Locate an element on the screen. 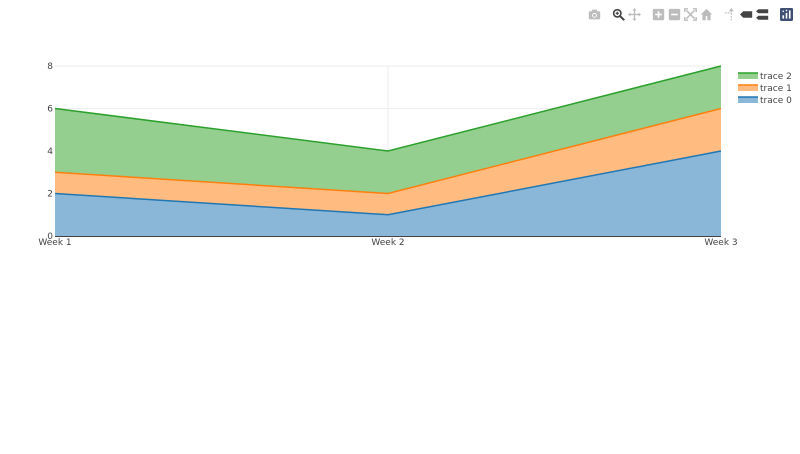  modebar is located at coordinates (686, 14).